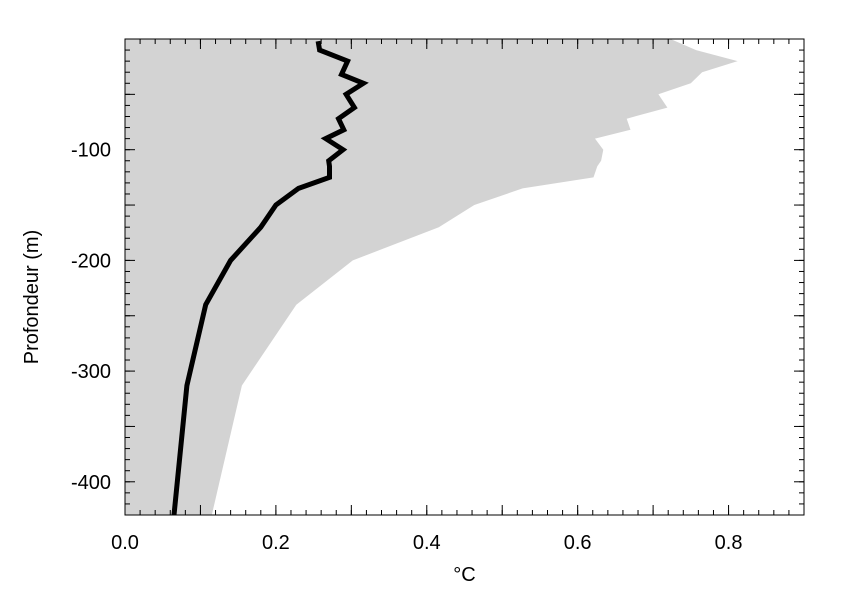 This screenshot has height=595, width=841. What do you see at coordinates (276, 543) in the screenshot?
I see `x-tick-label: 0.2` at bounding box center [276, 543].